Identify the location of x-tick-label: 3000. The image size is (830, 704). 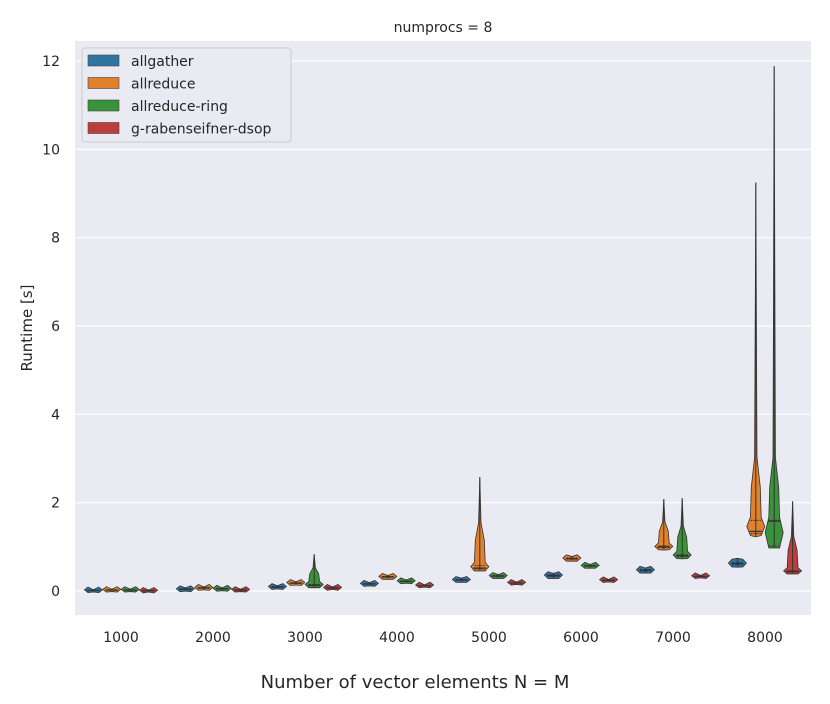
(305, 638).